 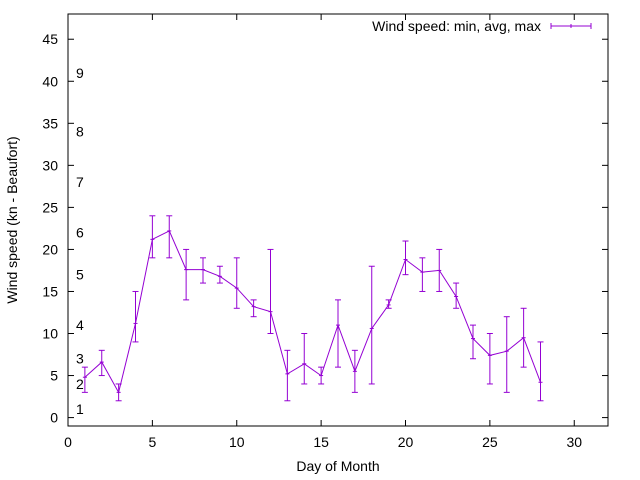 What do you see at coordinates (321, 442) in the screenshot?
I see `x-tick-label: 15` at bounding box center [321, 442].